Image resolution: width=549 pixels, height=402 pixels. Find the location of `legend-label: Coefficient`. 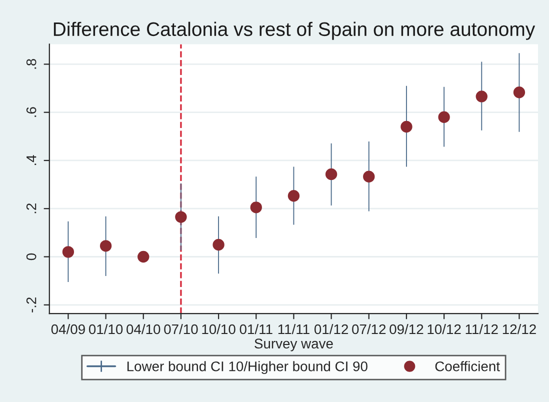

legend-label: Coefficient is located at coordinates (467, 366).